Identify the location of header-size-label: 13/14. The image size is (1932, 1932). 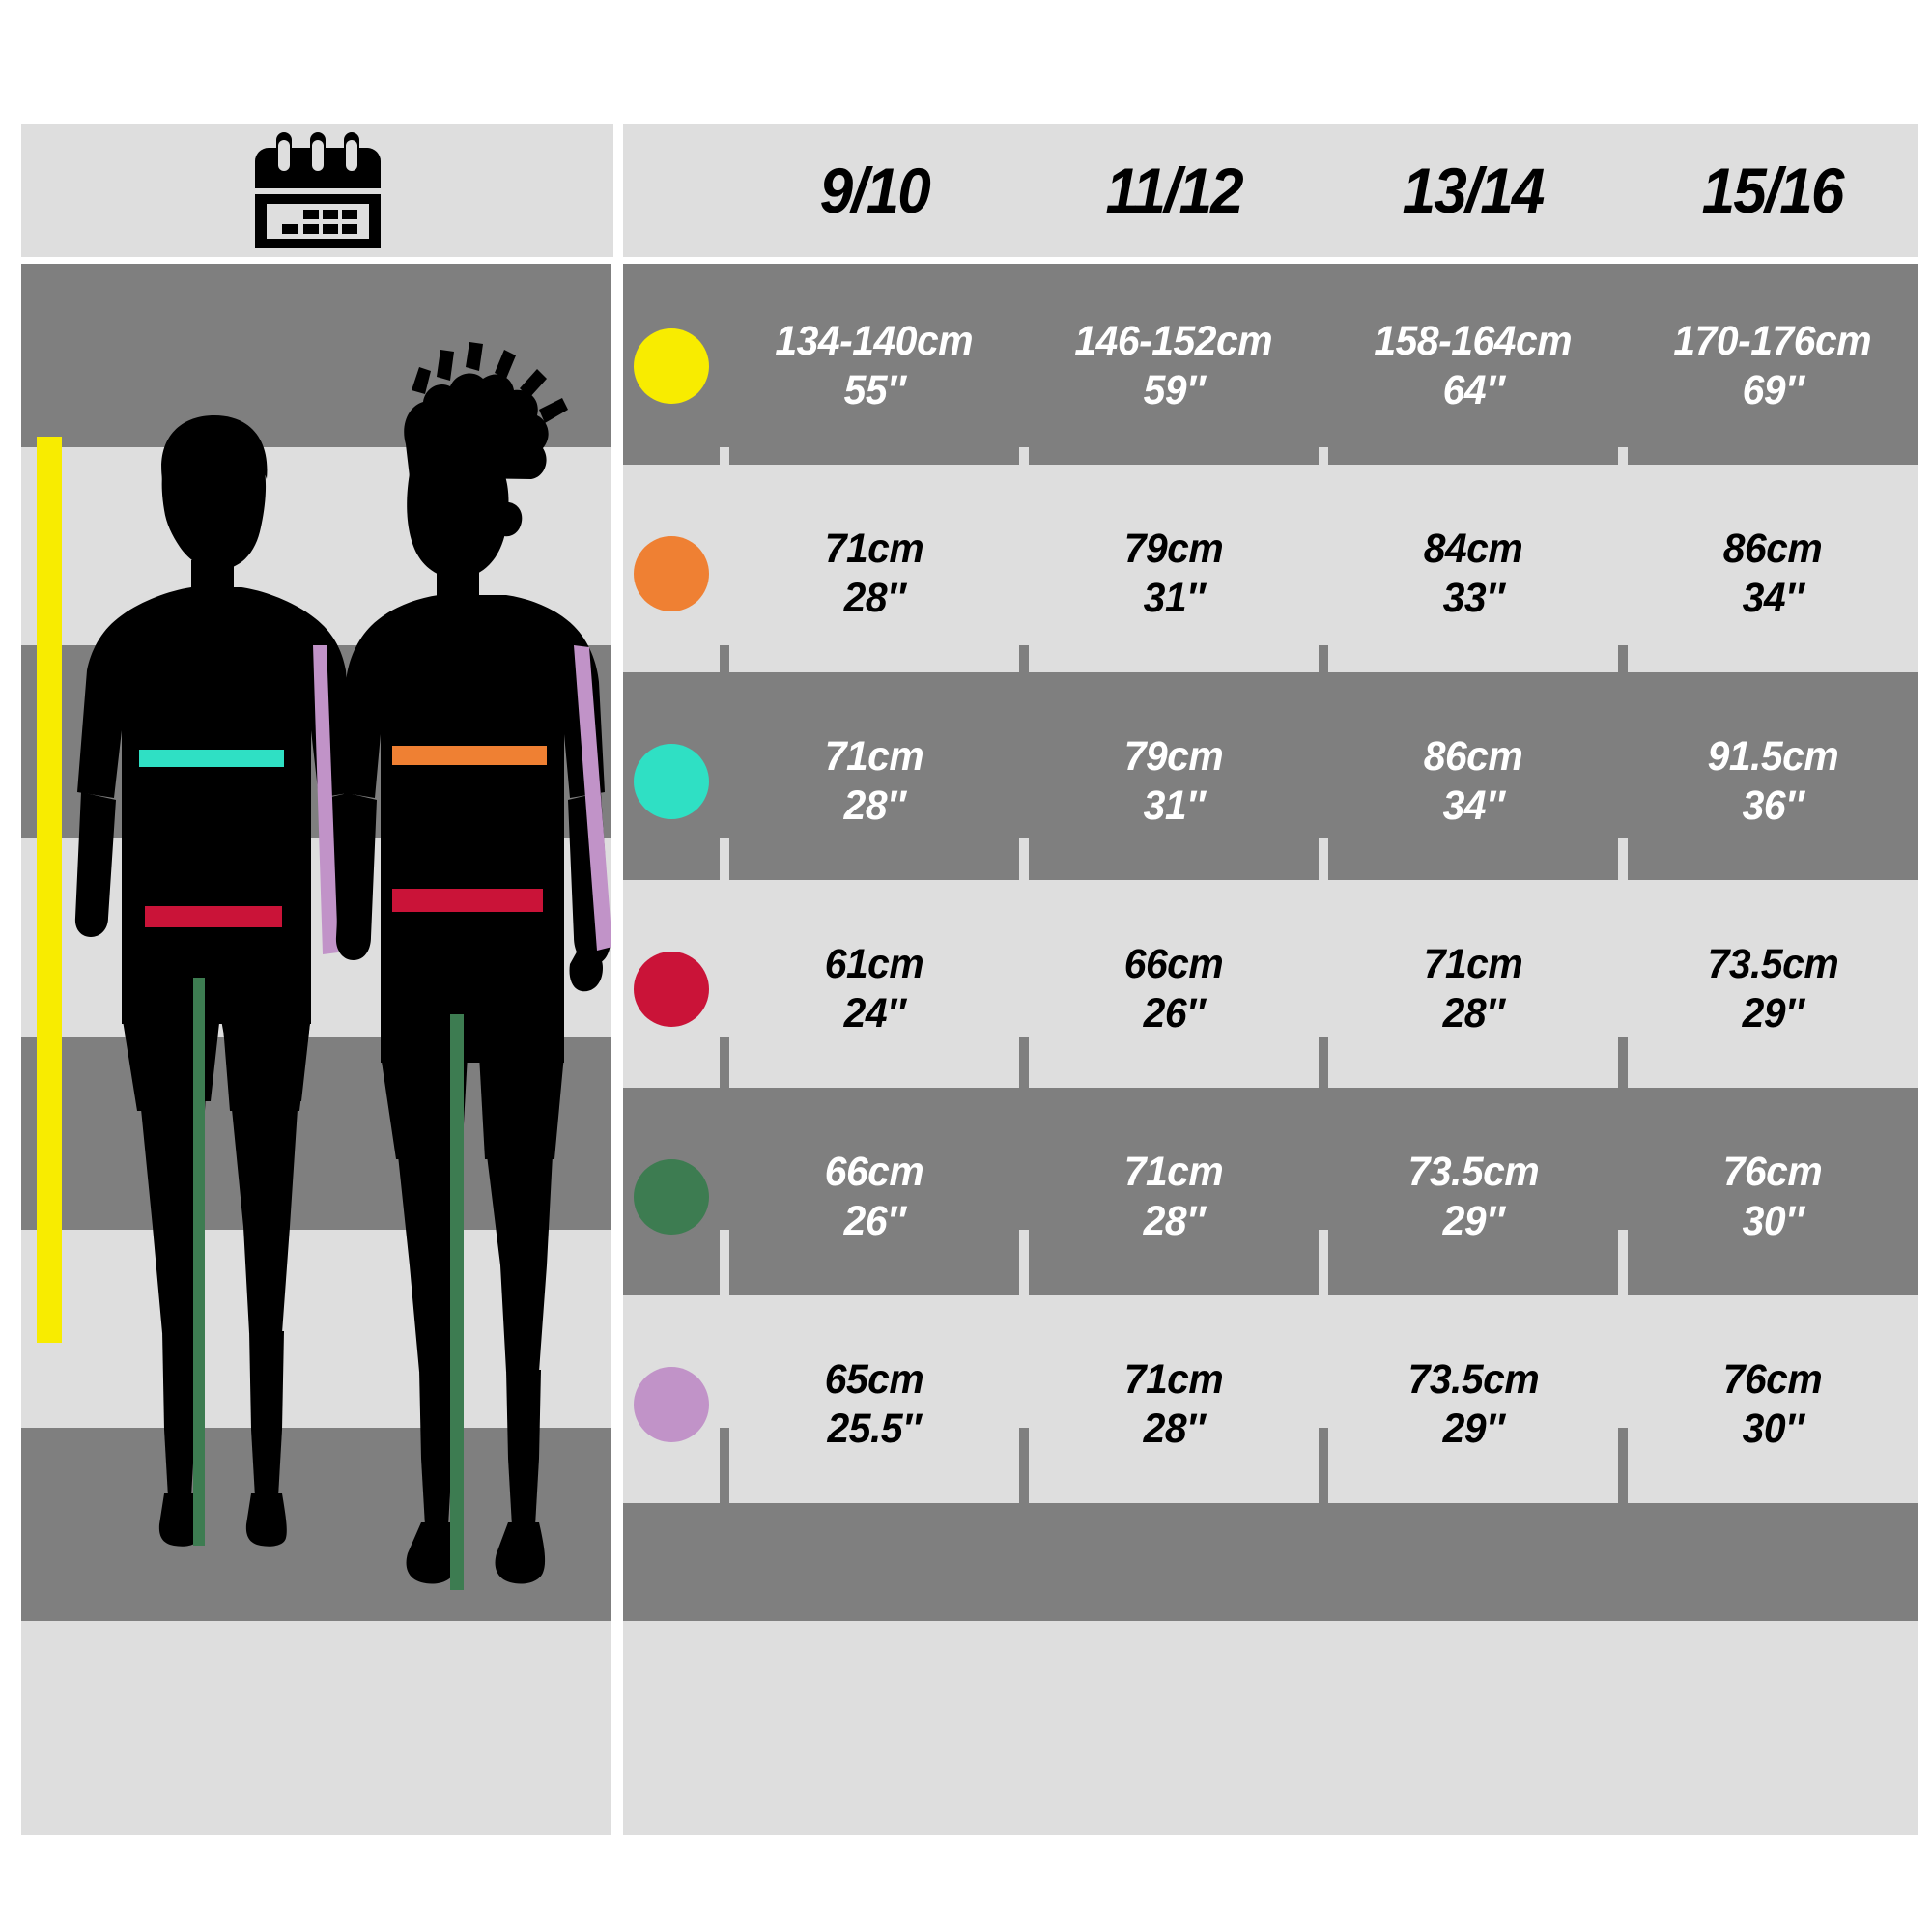
(1474, 190).